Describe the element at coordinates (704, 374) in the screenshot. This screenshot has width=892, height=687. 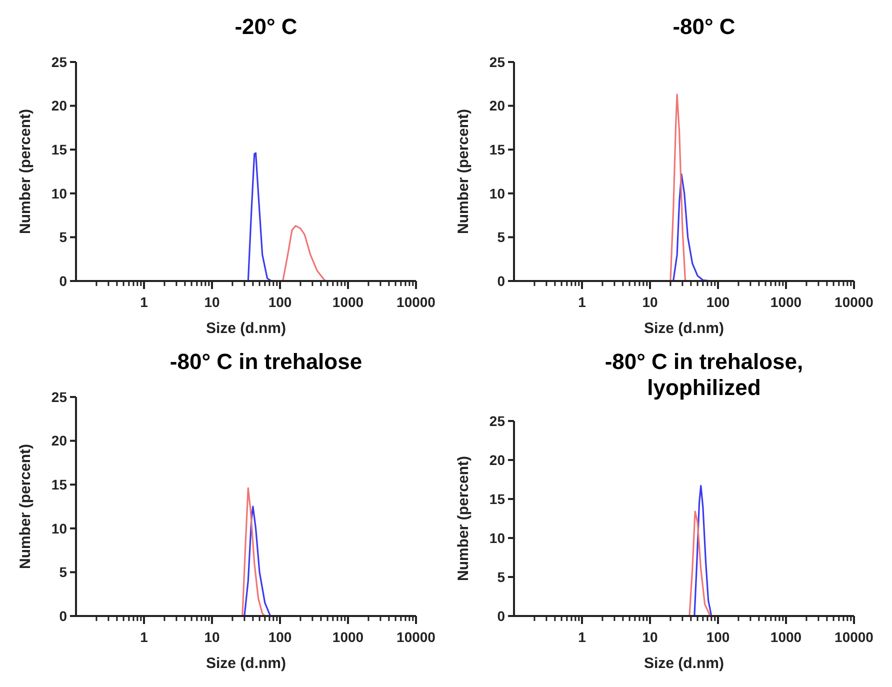
I see `chart-title: -80° C in trehalose, lyophilized` at that location.